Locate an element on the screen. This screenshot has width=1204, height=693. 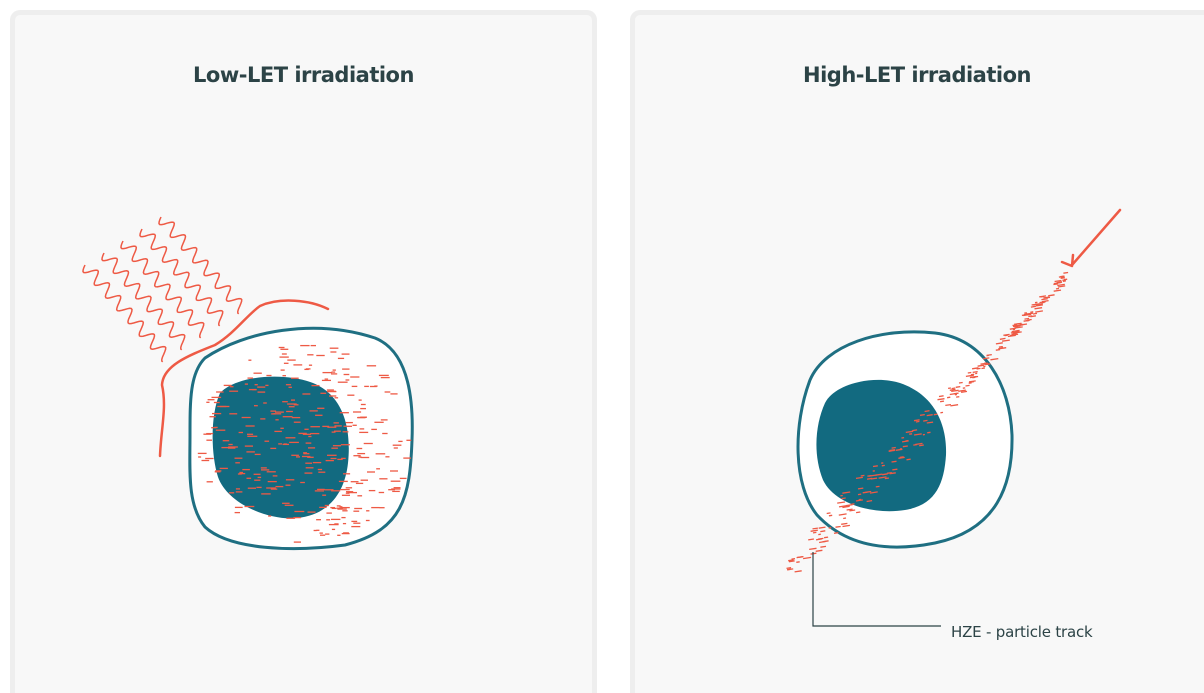
track-label: HZE - particle track is located at coordinates (1022, 632).